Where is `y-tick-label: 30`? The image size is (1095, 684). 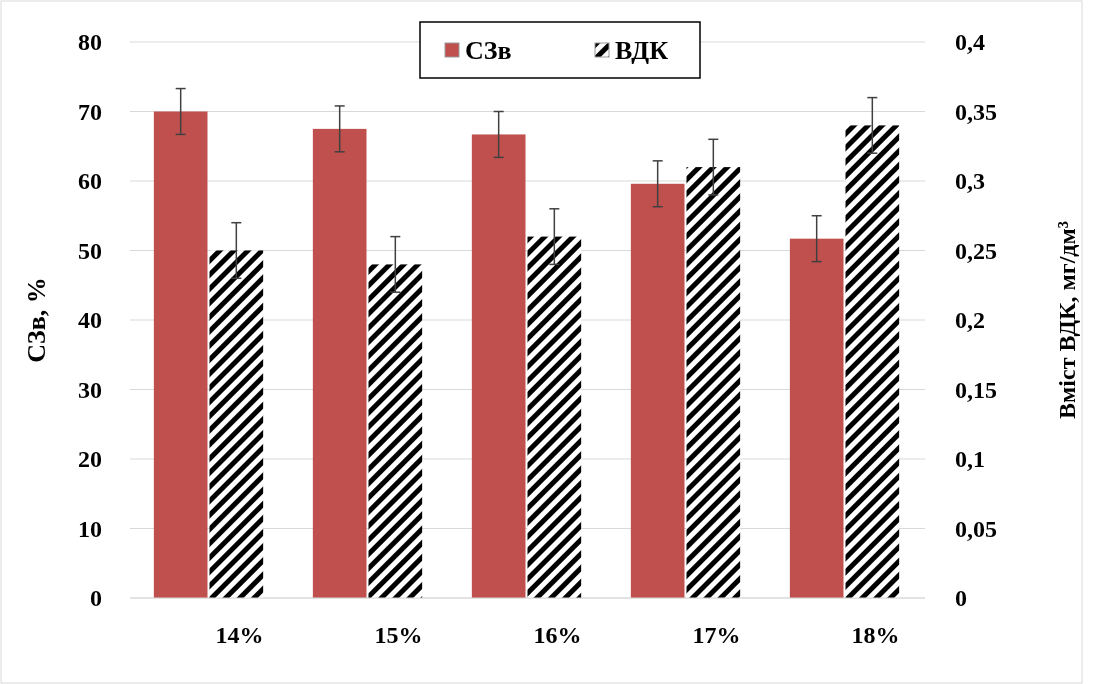 y-tick-label: 30 is located at coordinates (90, 389).